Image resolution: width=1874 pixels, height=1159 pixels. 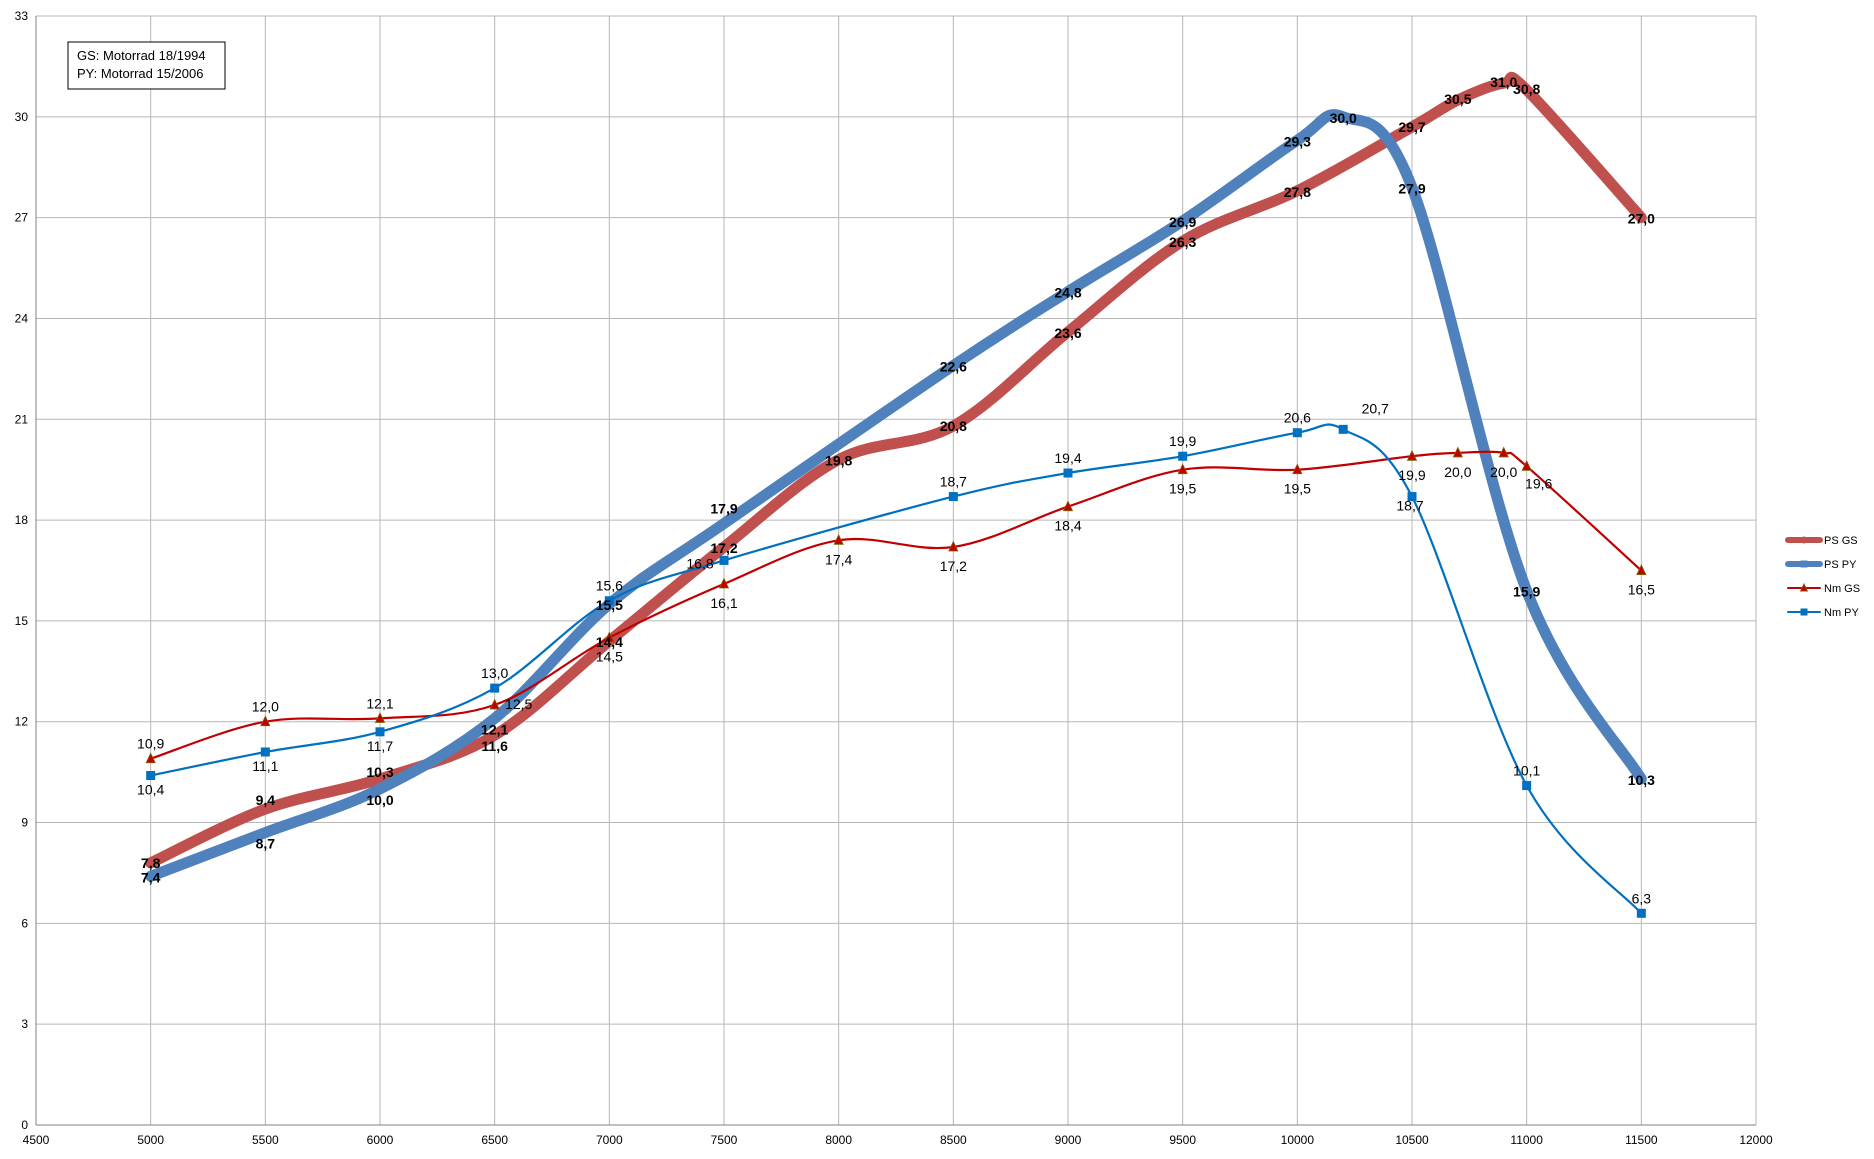 What do you see at coordinates (1841, 541) in the screenshot?
I see `legend-label: PS GS` at bounding box center [1841, 541].